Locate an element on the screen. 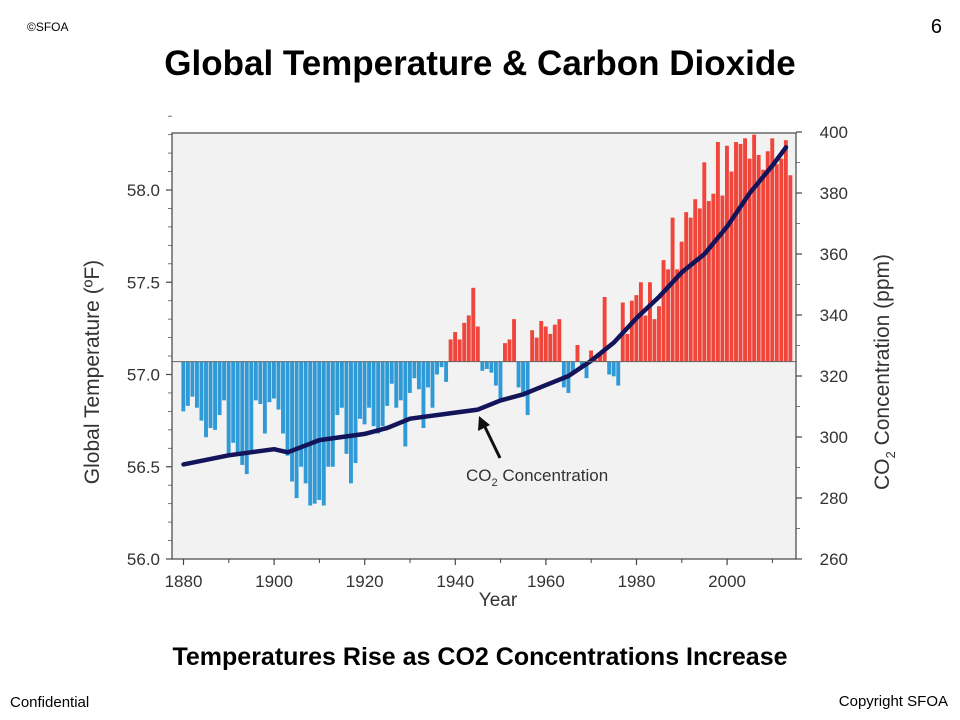 Image resolution: width=960 pixels, height=720 pixels. y-left-axis-label: Global Temperature (ºF) is located at coordinates (92, 372).